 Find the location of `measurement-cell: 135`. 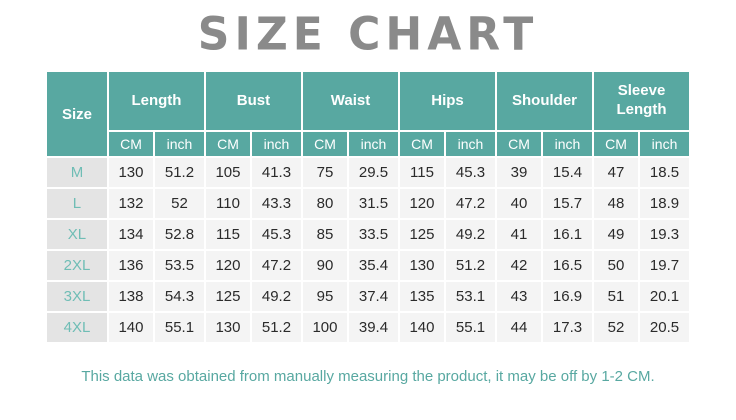

measurement-cell: 135 is located at coordinates (421, 296).